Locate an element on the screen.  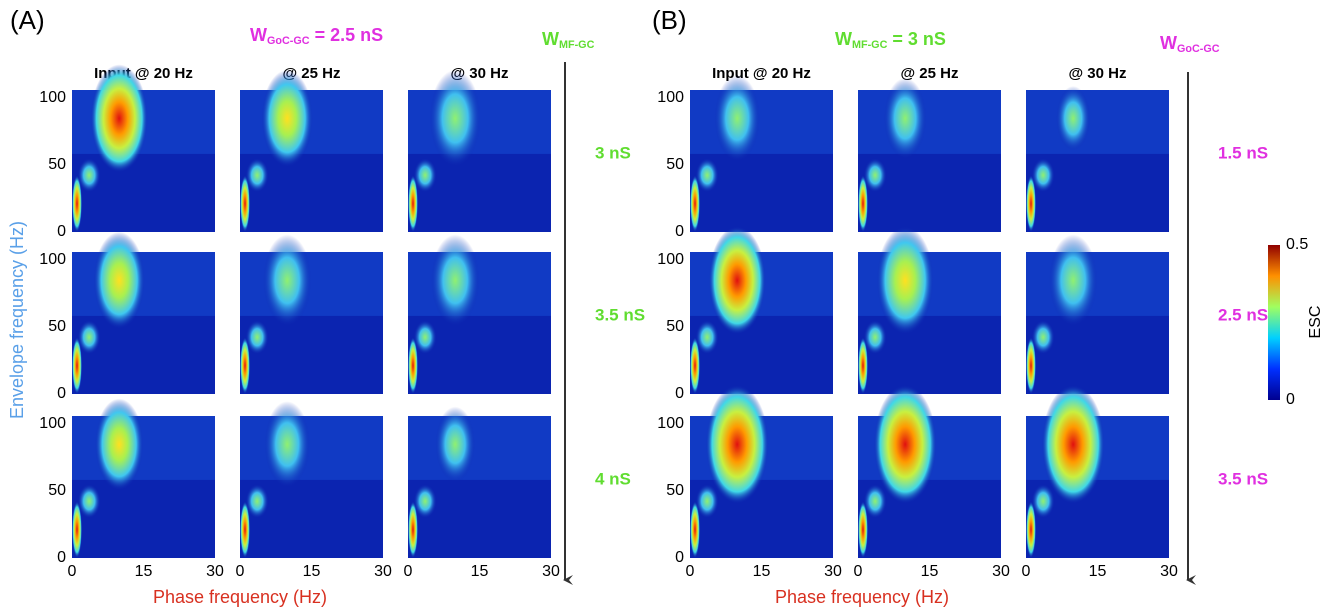
colorbar-label: ESC is located at coordinates (1315, 322).